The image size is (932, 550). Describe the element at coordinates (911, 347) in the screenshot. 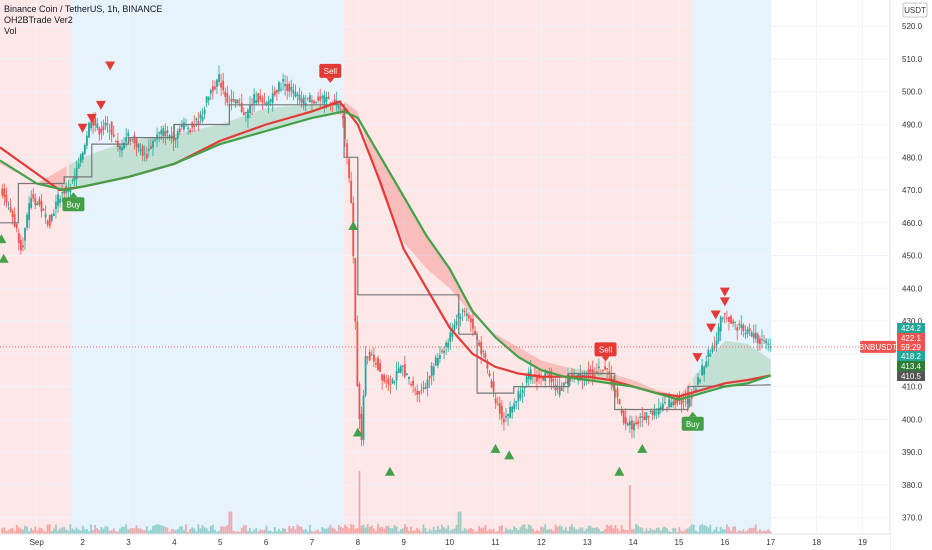

I see `price-tag` at that location.